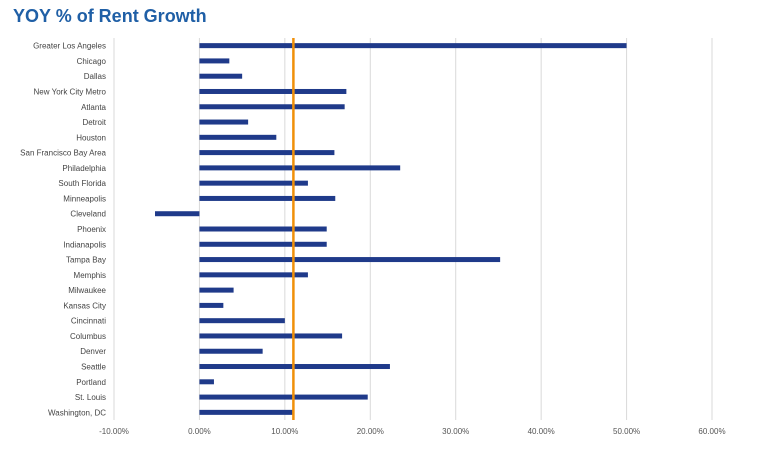 The image size is (763, 451). I want to click on category-label: Dallas, so click(95, 76).